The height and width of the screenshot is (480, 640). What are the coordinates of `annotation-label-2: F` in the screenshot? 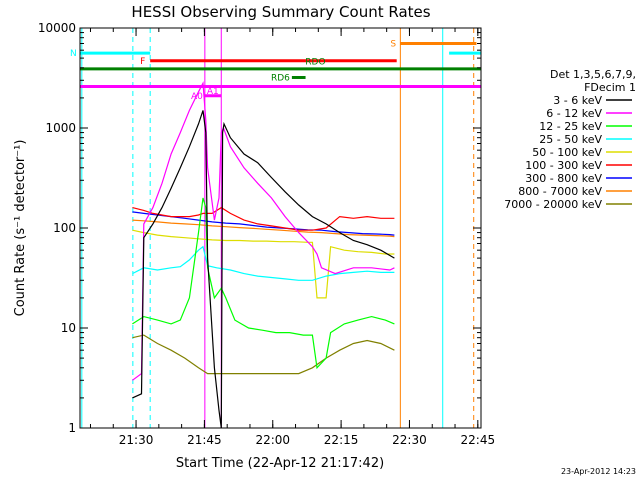 It's located at (142, 62).